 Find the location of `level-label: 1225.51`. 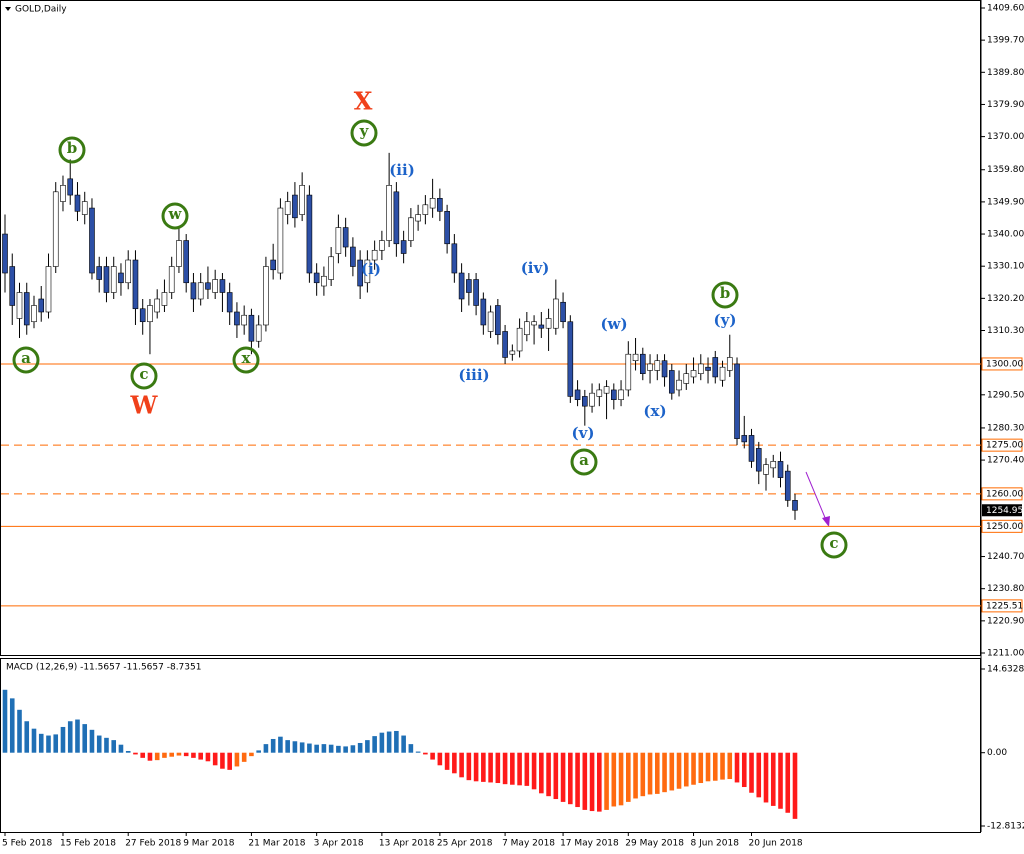

level-label: 1225.51 is located at coordinates (1004, 606).